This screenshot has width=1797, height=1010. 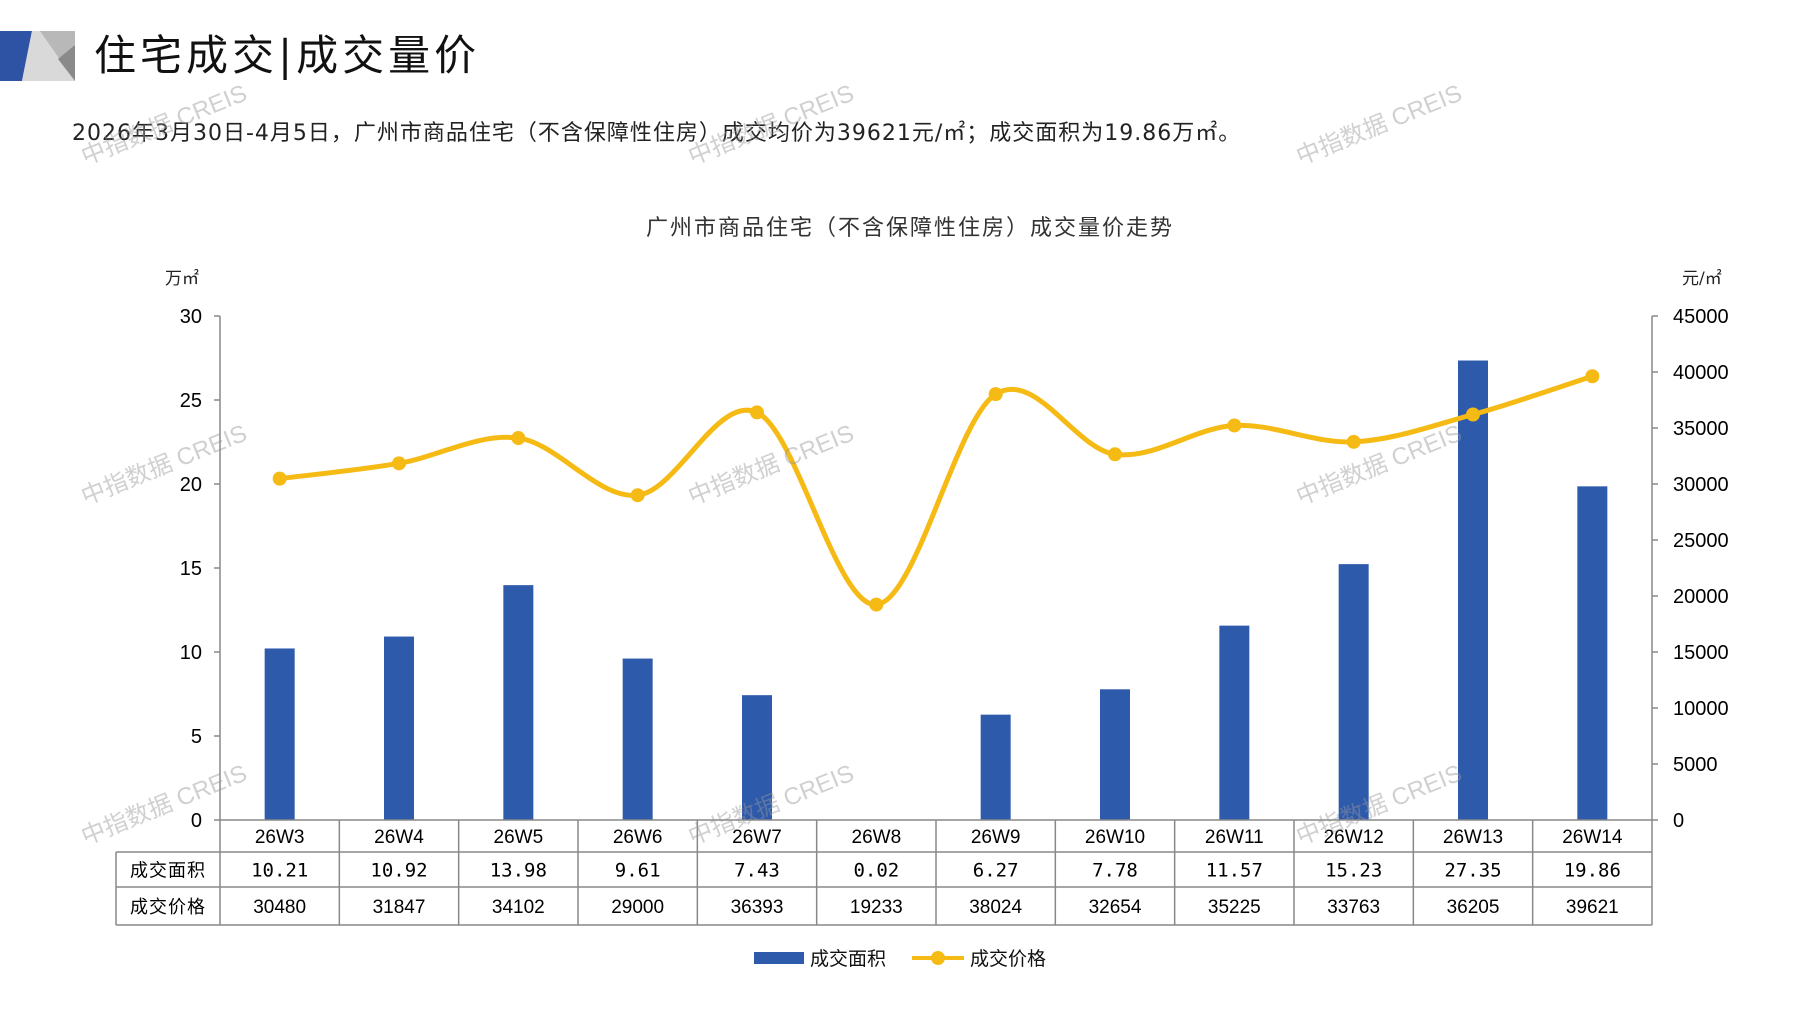 What do you see at coordinates (995, 907) in the screenshot?
I see `price-value: 38024` at bounding box center [995, 907].